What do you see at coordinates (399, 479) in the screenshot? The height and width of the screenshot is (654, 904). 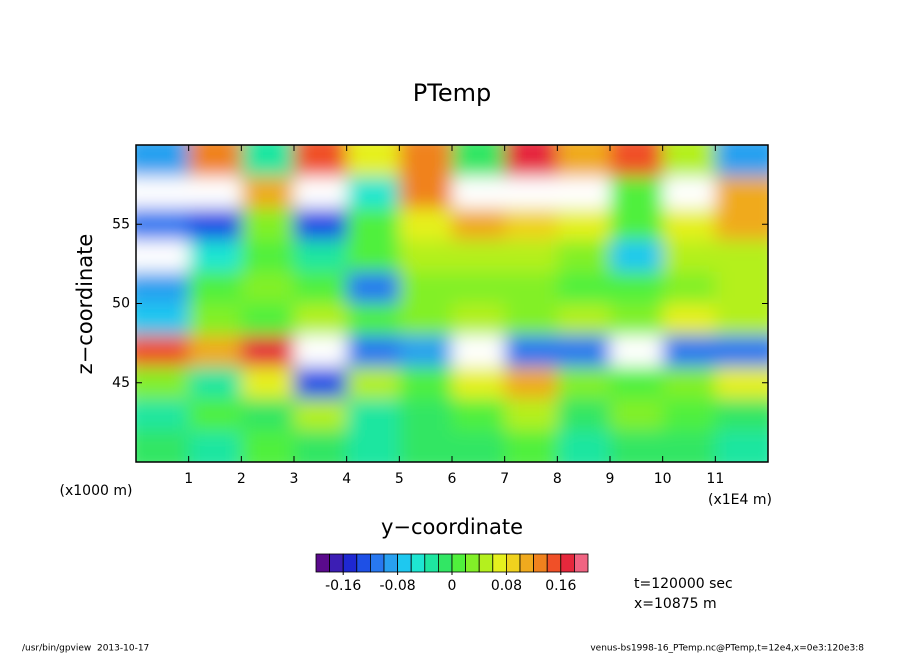 I see `x-tick-label: 5` at bounding box center [399, 479].